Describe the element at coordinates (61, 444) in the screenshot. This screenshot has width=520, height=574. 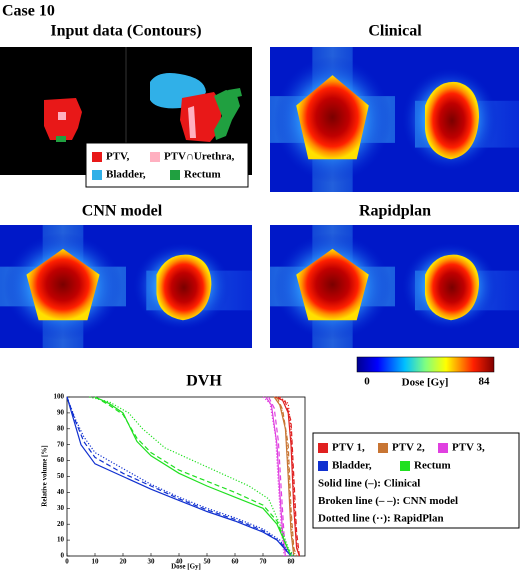
I see `y-tick-label: 70` at that location.